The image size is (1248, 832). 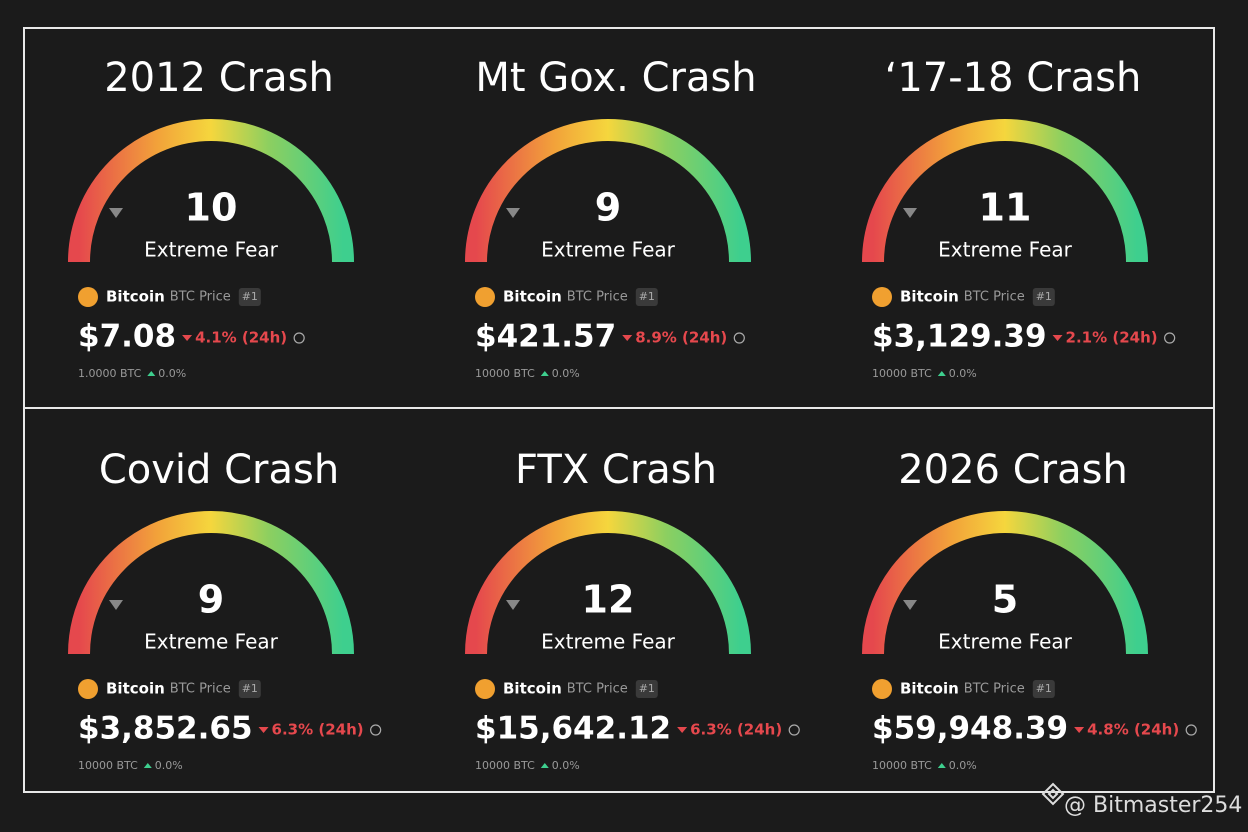 What do you see at coordinates (241, 338) in the screenshot?
I see `price-change: 4.1% (24h)` at bounding box center [241, 338].